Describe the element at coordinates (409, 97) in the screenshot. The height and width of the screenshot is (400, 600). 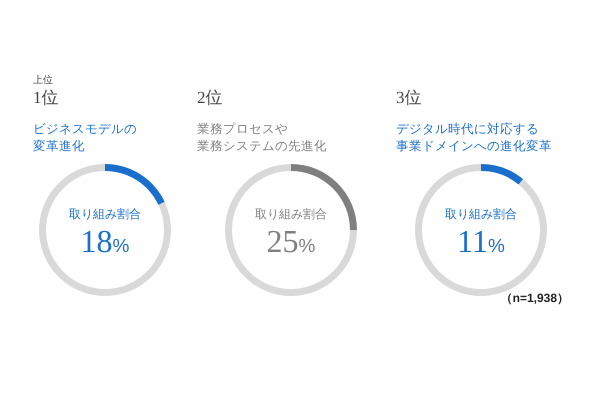
I see `chart-title: 3位` at that location.